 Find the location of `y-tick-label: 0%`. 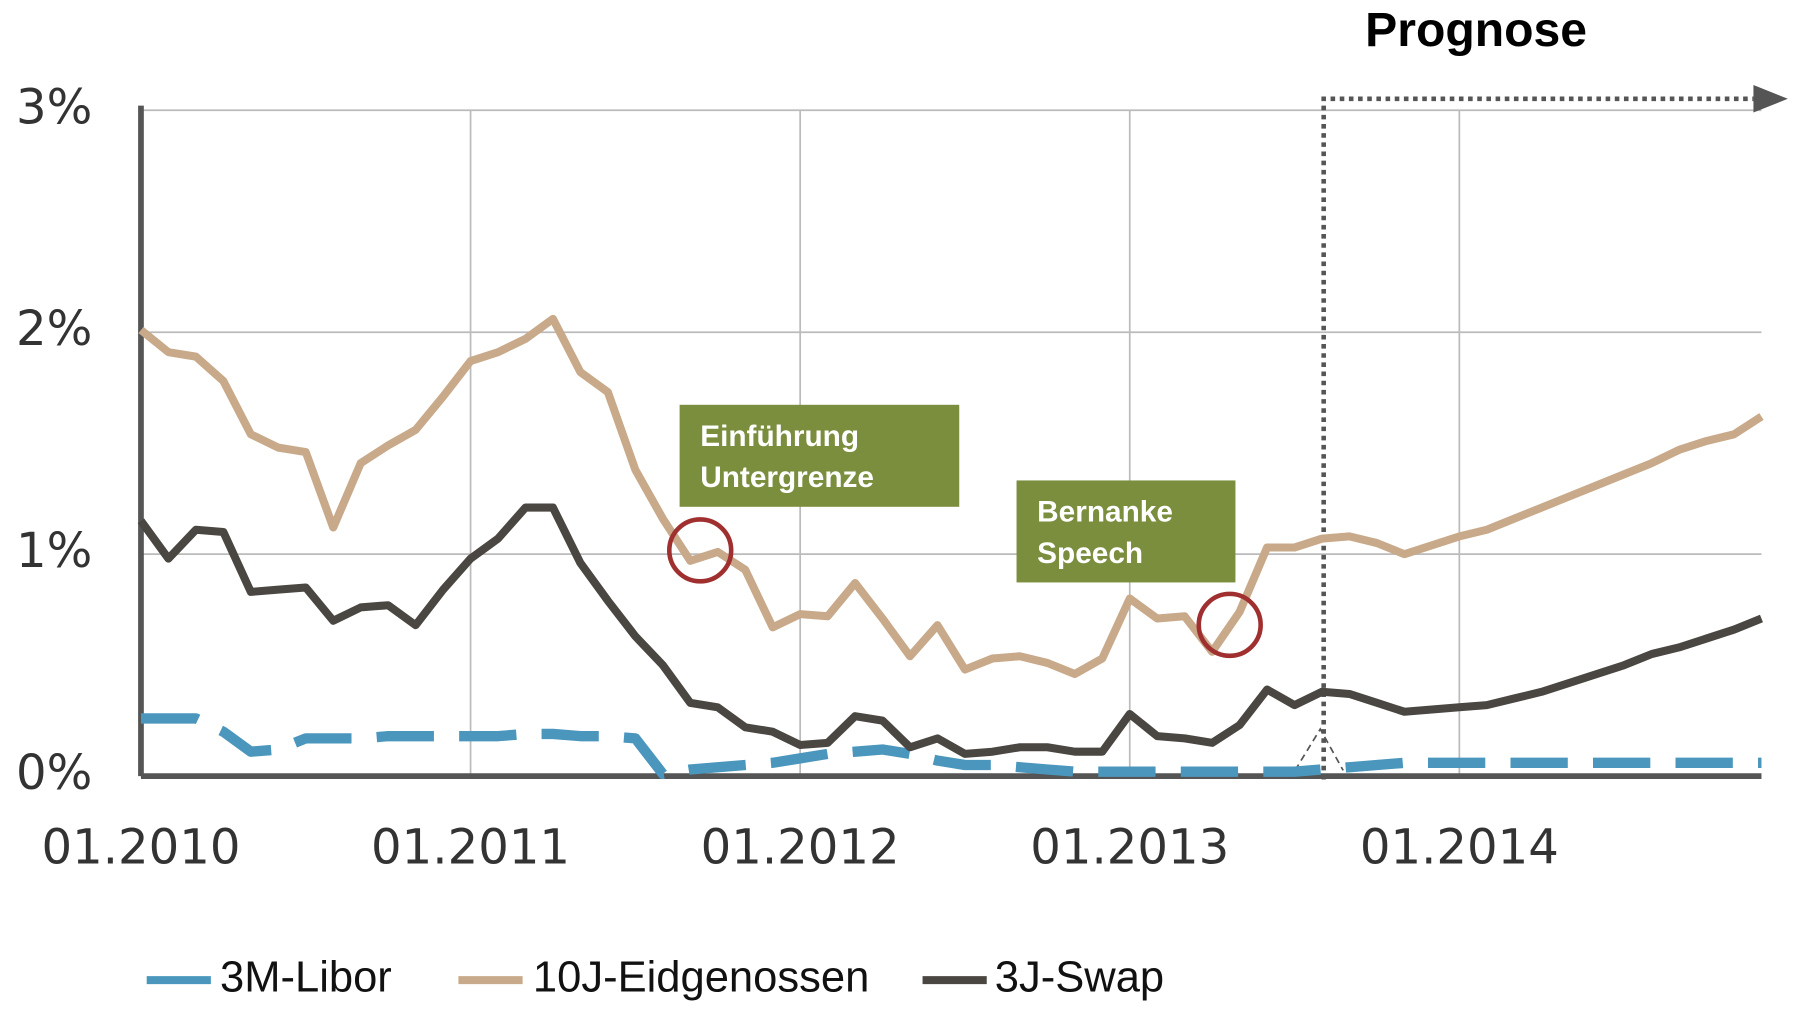

y-tick-label: 0% is located at coordinates (54, 773).